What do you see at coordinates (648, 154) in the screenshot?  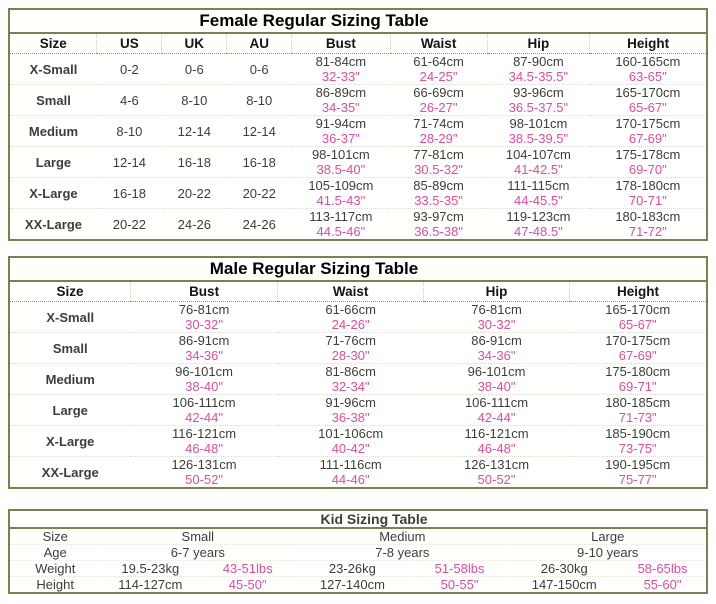 I see `height-cm: 175-178cm` at bounding box center [648, 154].